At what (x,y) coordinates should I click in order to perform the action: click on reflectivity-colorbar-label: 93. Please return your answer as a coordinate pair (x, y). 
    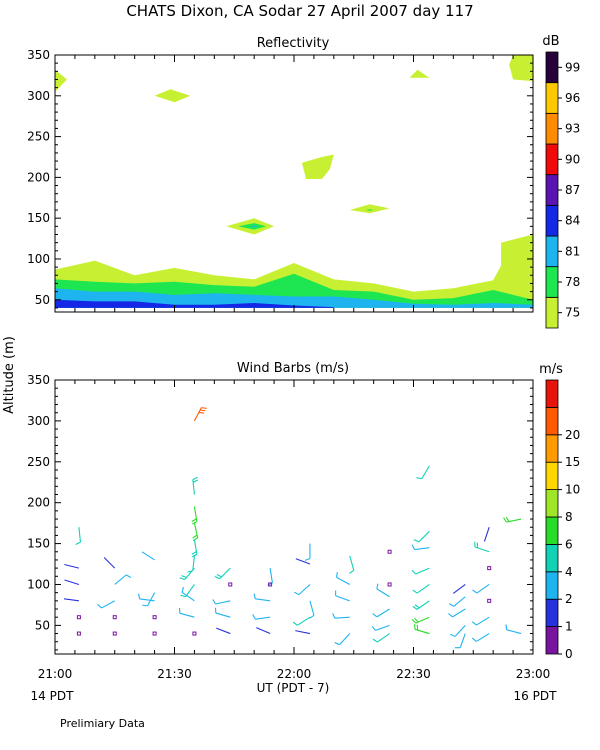
    Looking at the image, I should click on (572, 129).